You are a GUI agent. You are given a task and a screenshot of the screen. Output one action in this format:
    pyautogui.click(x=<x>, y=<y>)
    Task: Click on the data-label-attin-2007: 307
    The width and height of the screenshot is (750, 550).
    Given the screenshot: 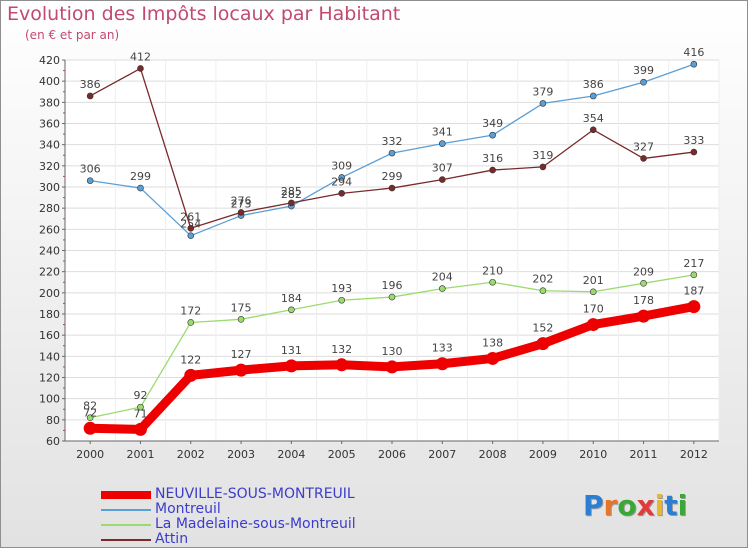 What is the action you would take?
    pyautogui.click(x=442, y=168)
    